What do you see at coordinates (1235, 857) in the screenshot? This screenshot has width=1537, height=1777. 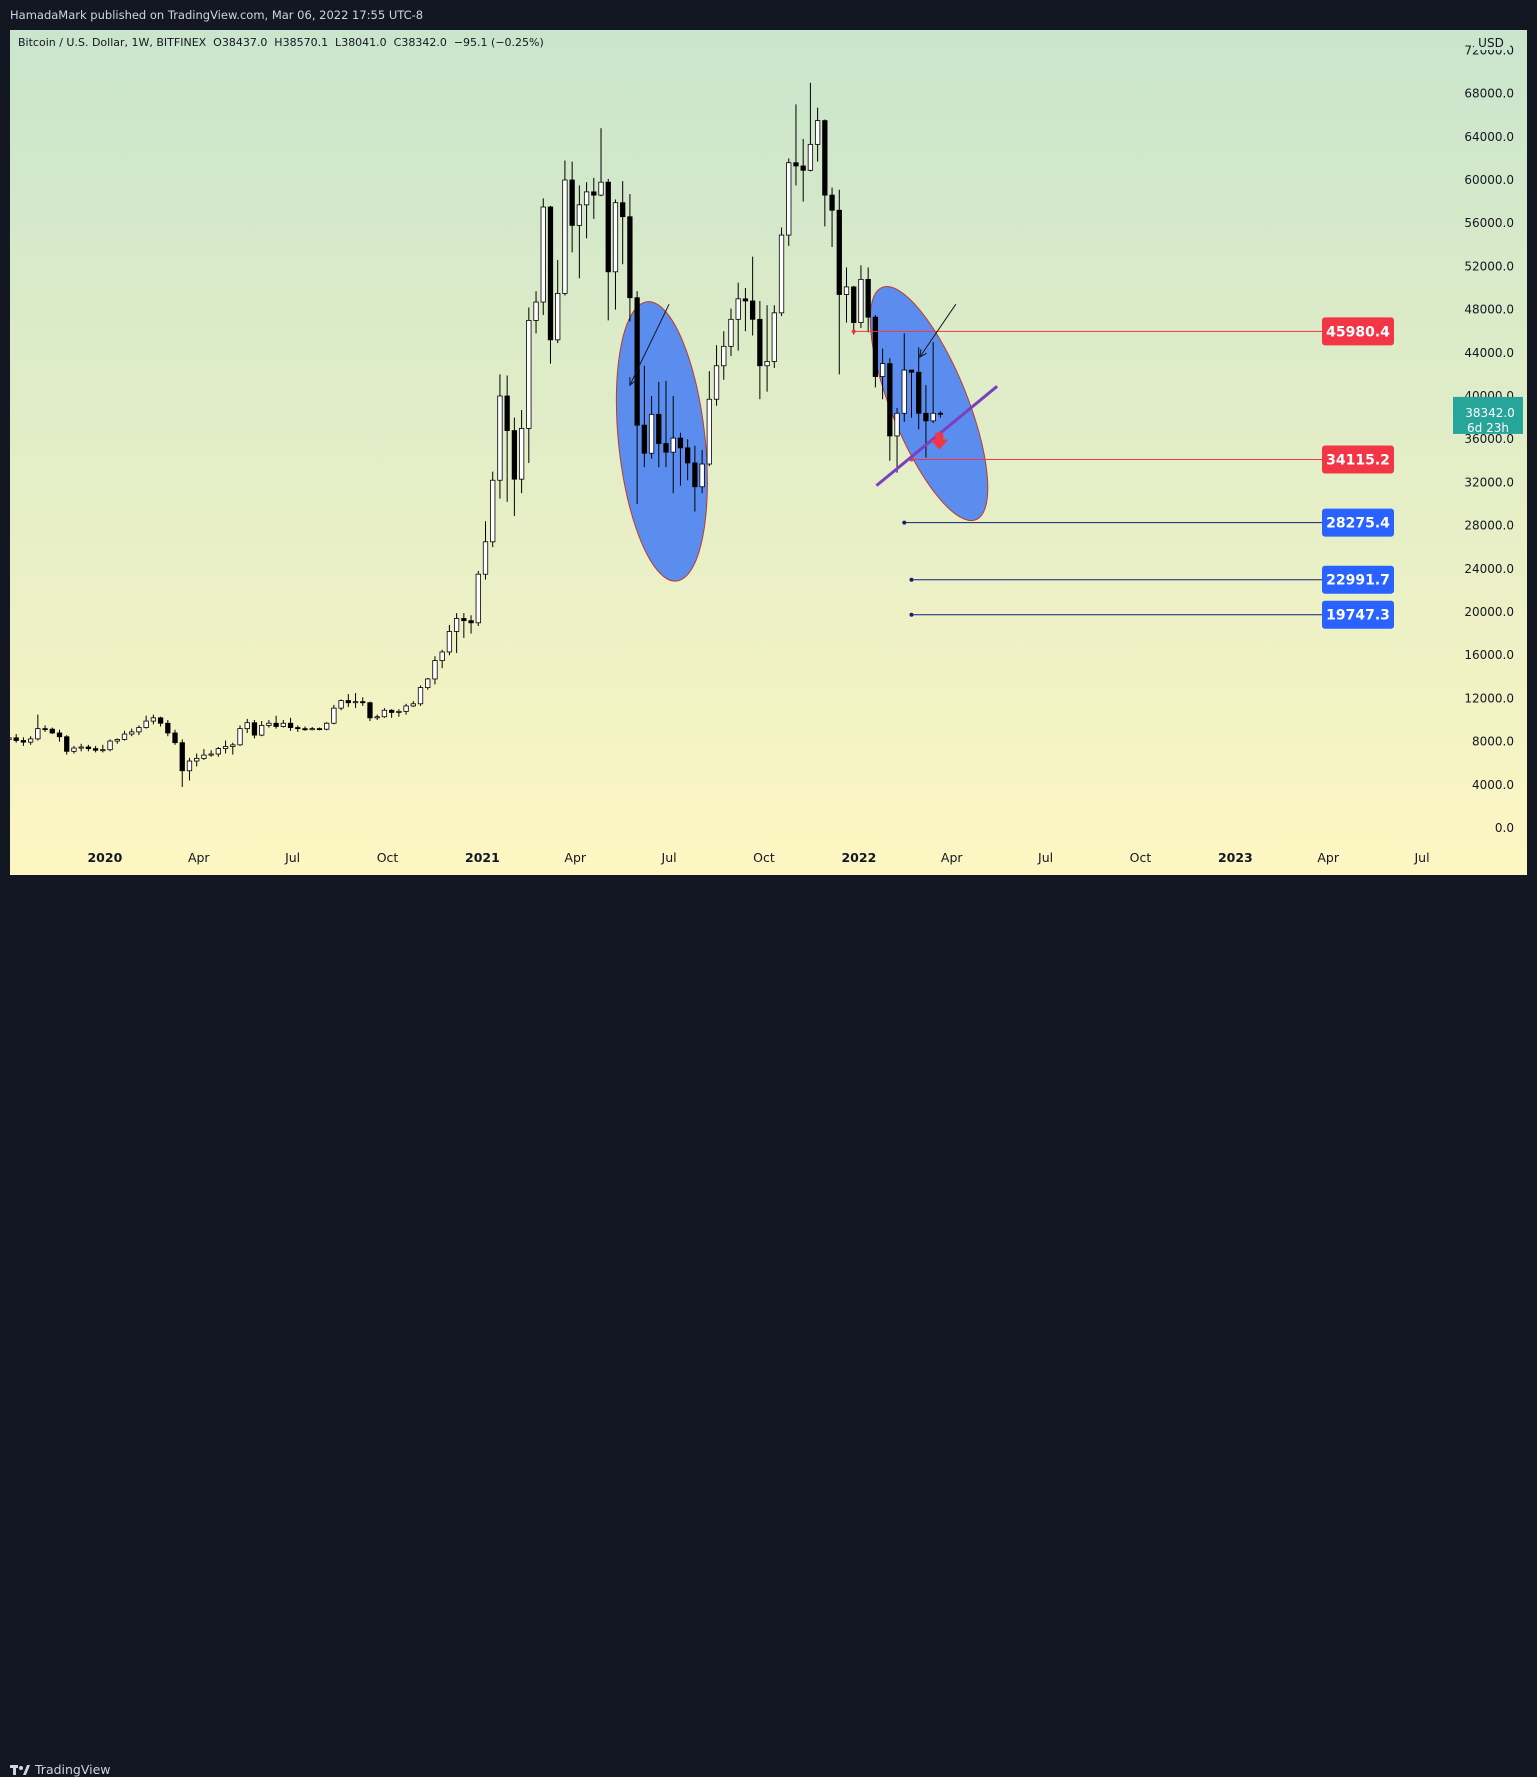 I see `x-tick-label: 2023` at bounding box center [1235, 857].